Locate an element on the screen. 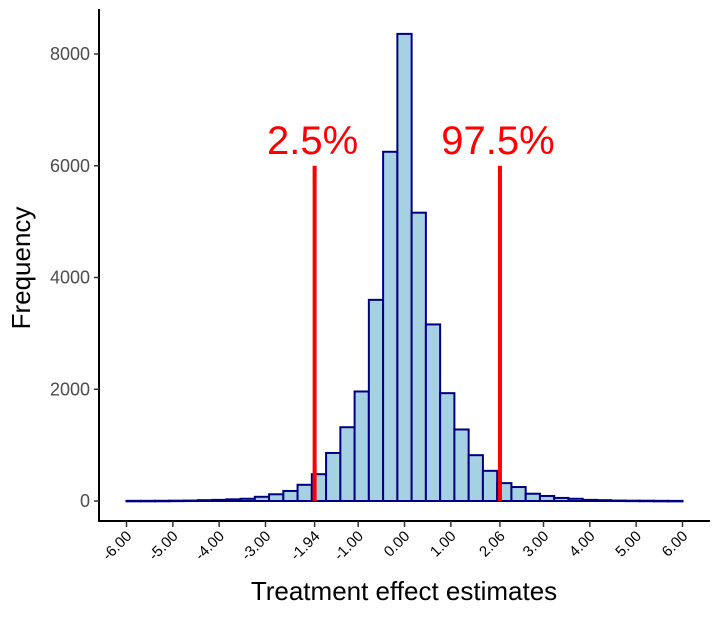  x-tick-label: -1.00 is located at coordinates (349, 546).